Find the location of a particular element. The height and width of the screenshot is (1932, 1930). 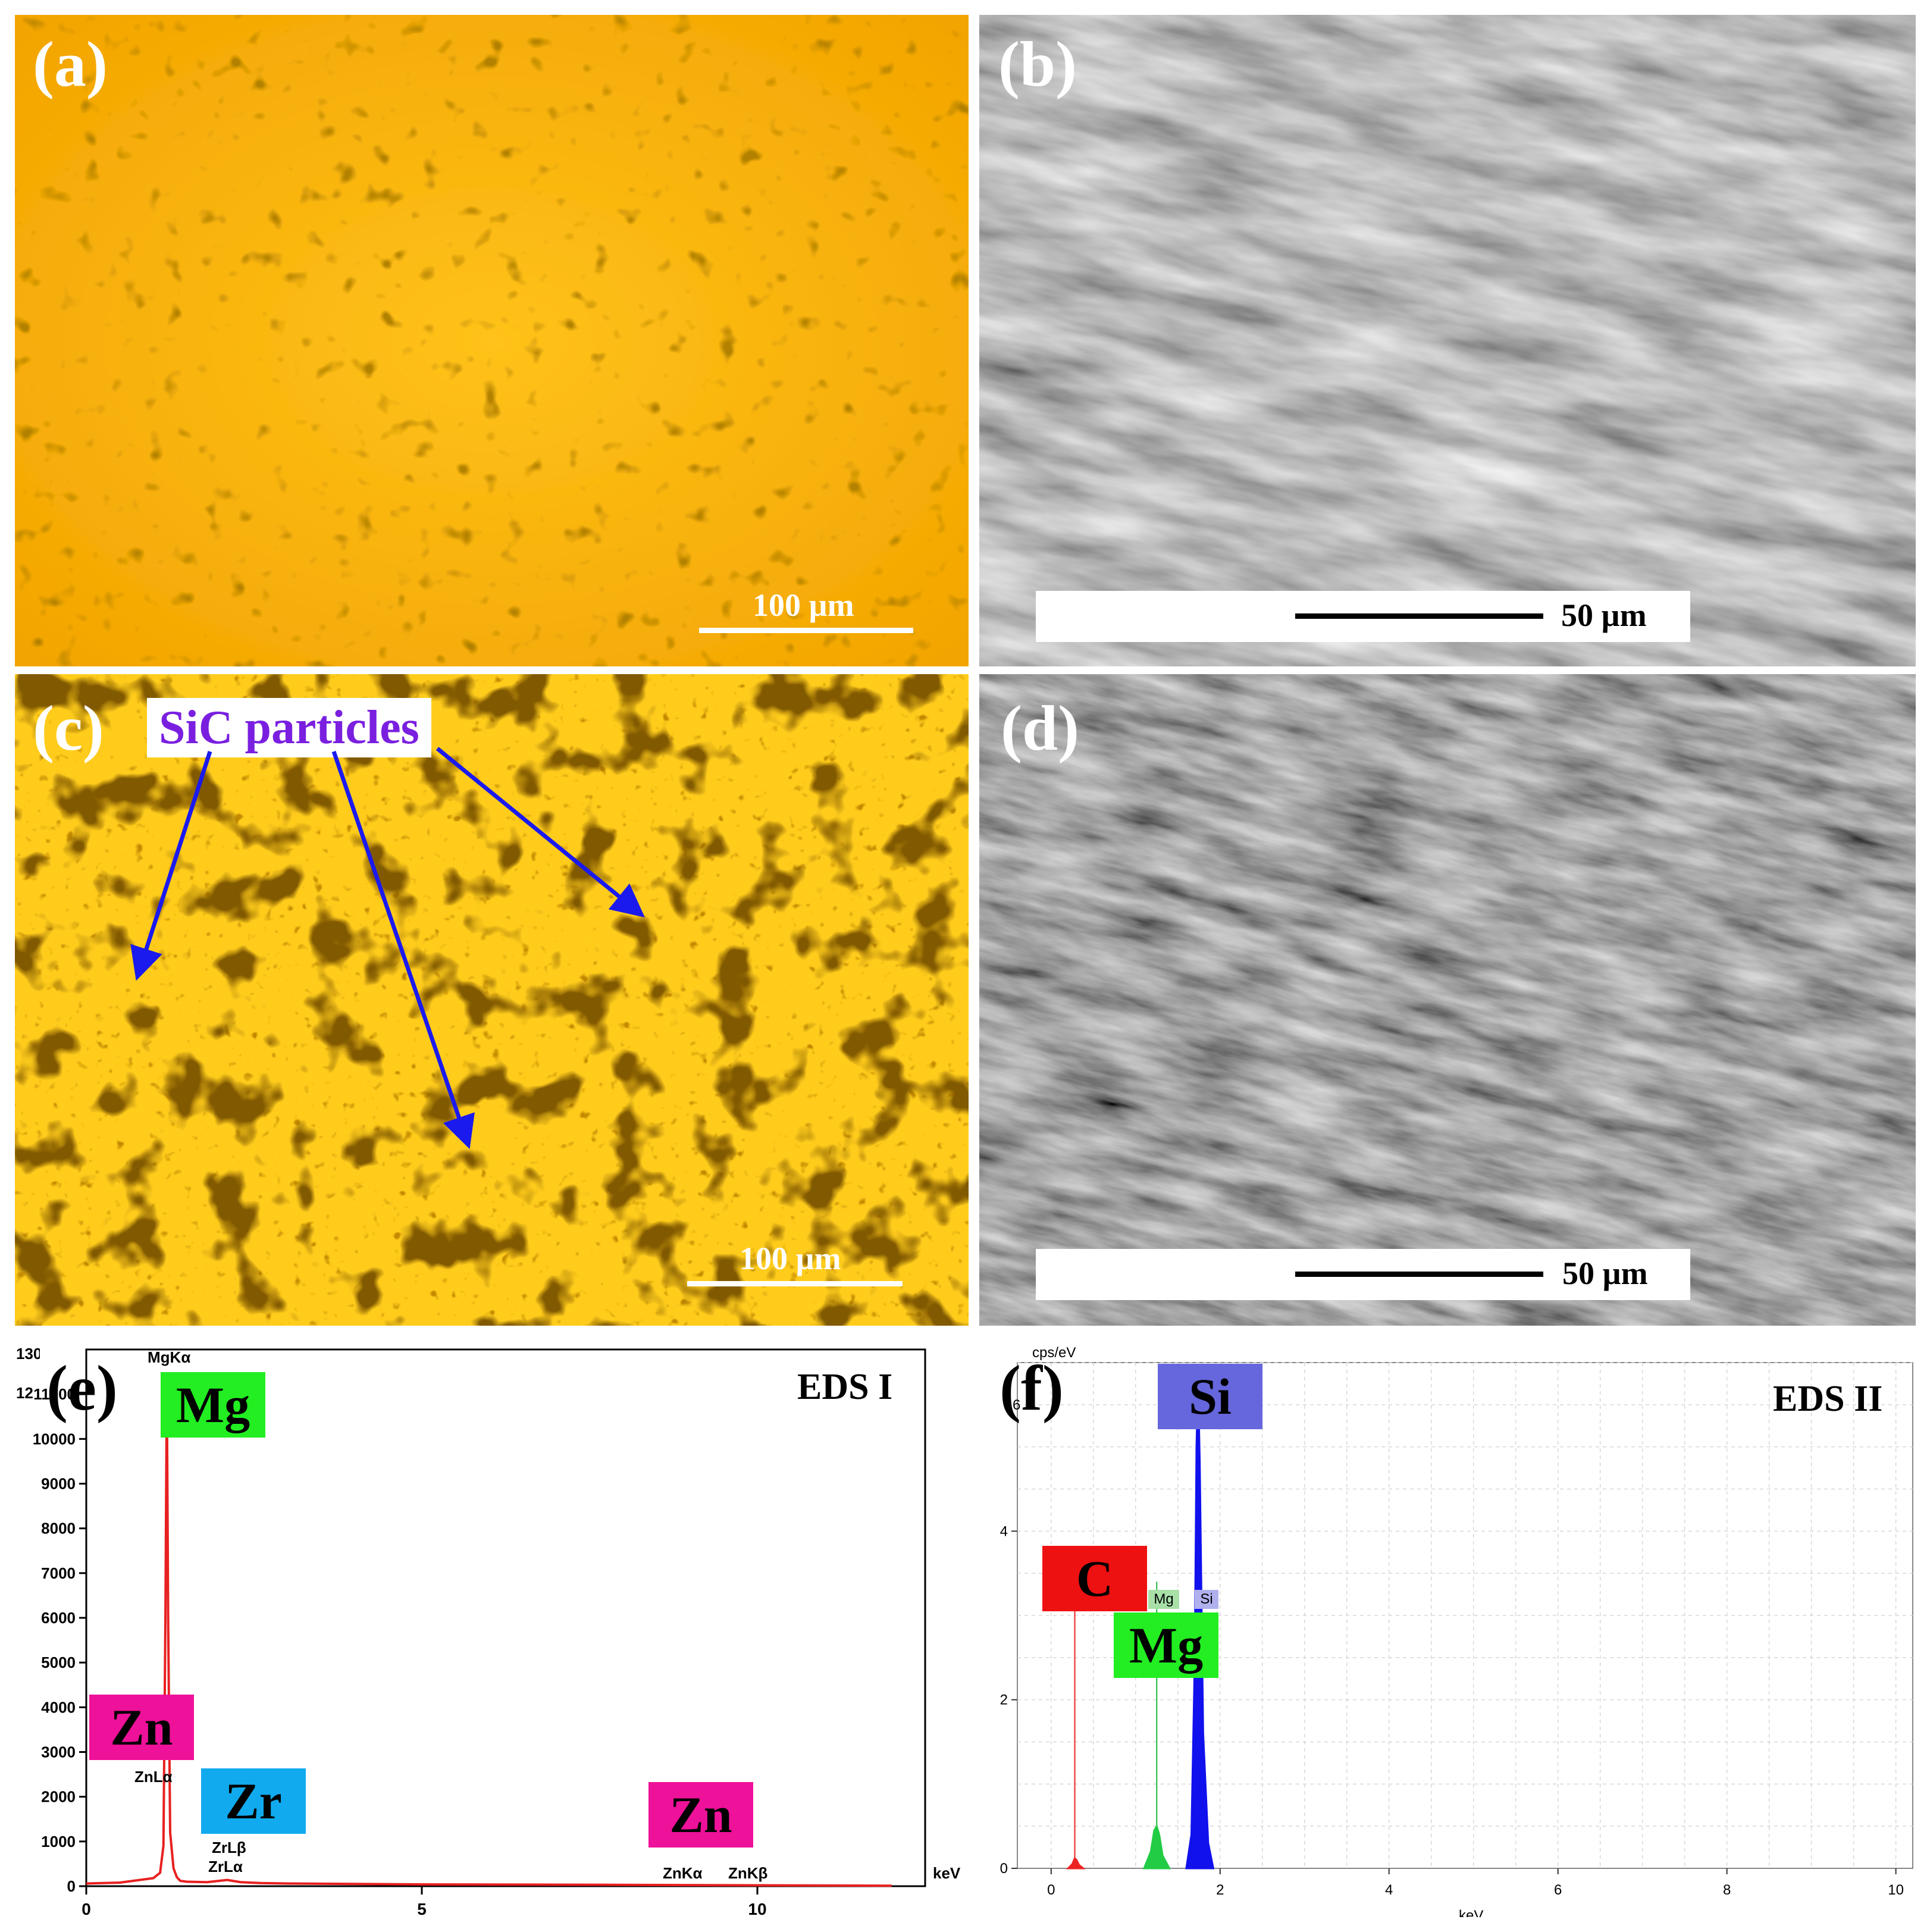

peak-label-mgka: MgKα is located at coordinates (169, 1357).